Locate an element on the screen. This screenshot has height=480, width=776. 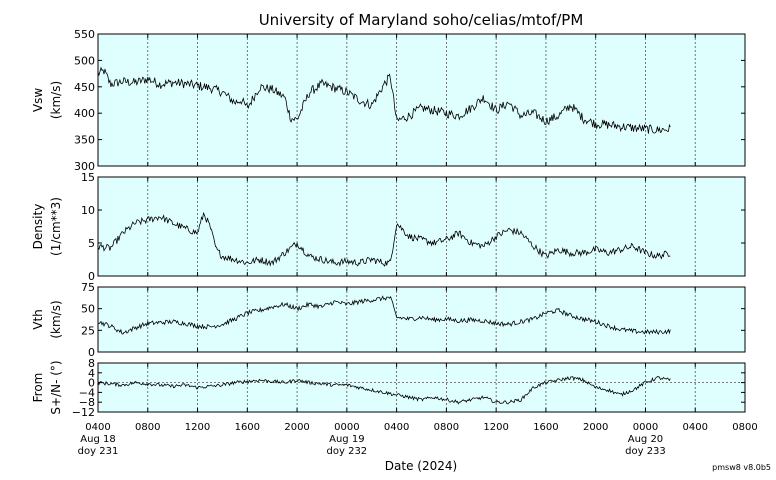
version-label: pmsw8 v8.0b5 is located at coordinates (741, 467).